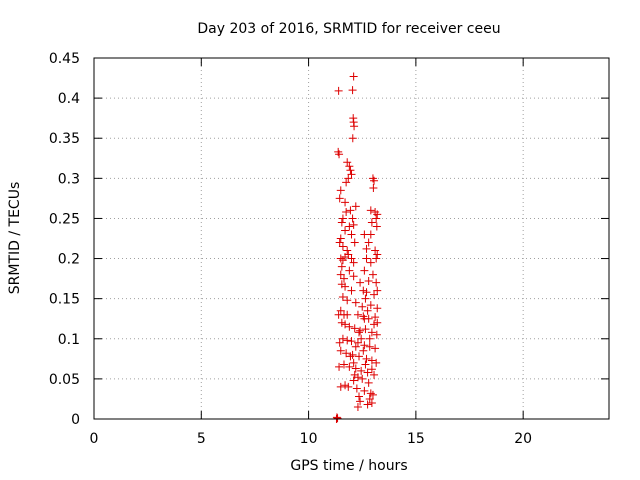 Image resolution: width=640 pixels, height=480 pixels. Describe the element at coordinates (416, 439) in the screenshot. I see `x-tick-label: 15` at that location.